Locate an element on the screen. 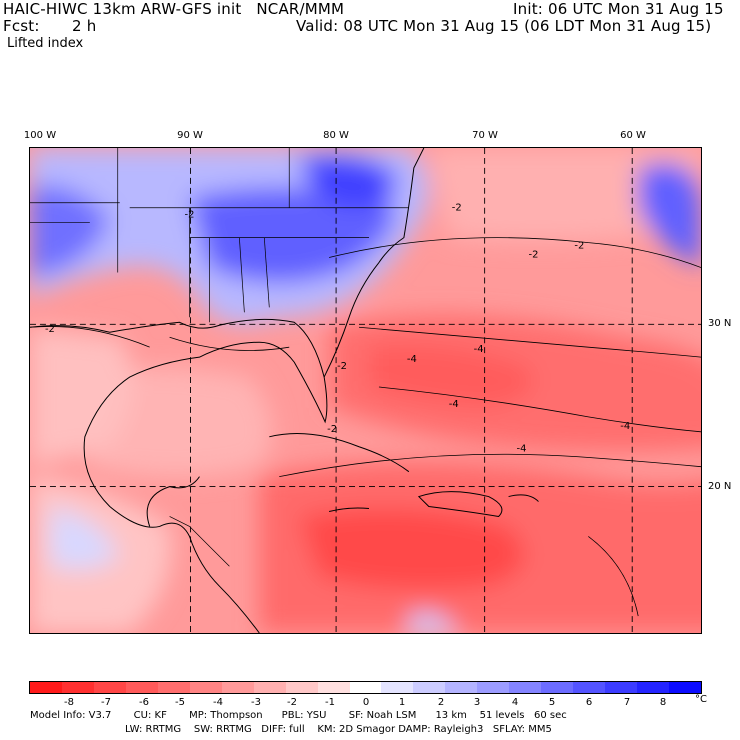 The image size is (740, 740). lat-label-30n: 30 N is located at coordinates (720, 323).